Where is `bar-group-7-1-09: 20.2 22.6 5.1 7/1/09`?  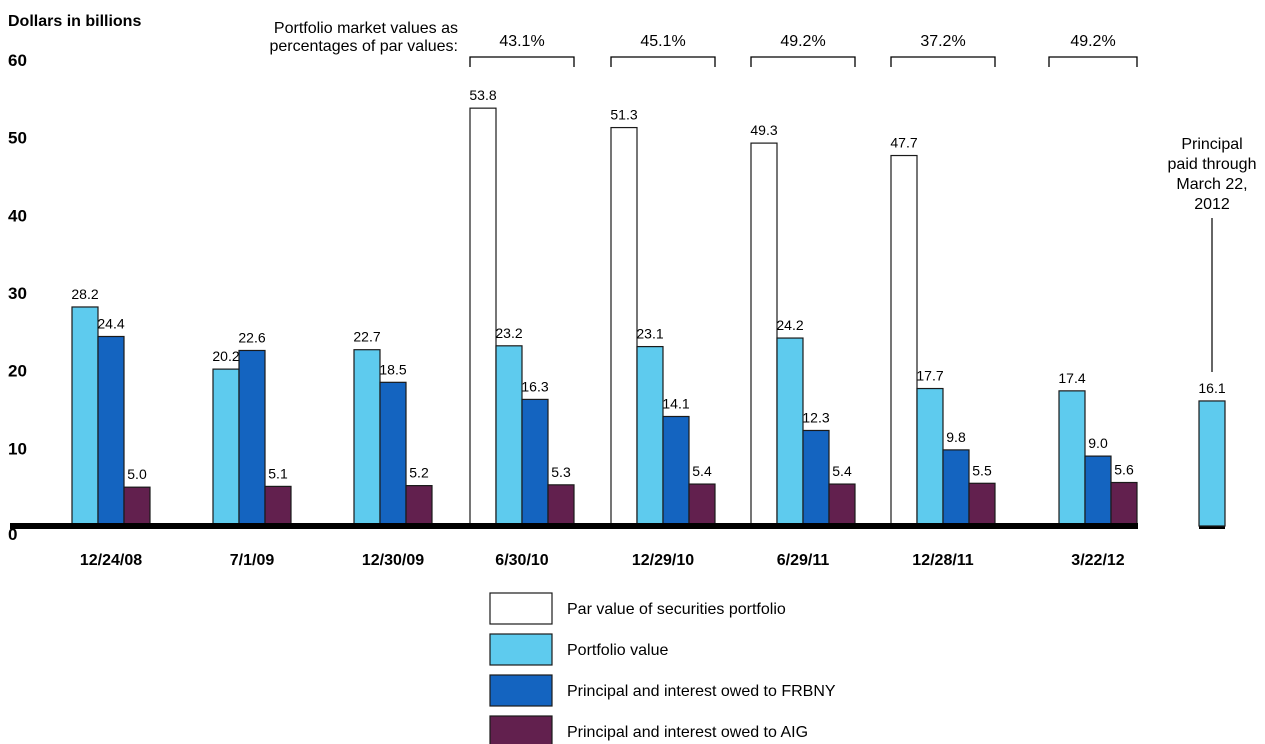 bar-group-7-1-09: 20.2 22.6 5.1 7/1/09 is located at coordinates (252, 449).